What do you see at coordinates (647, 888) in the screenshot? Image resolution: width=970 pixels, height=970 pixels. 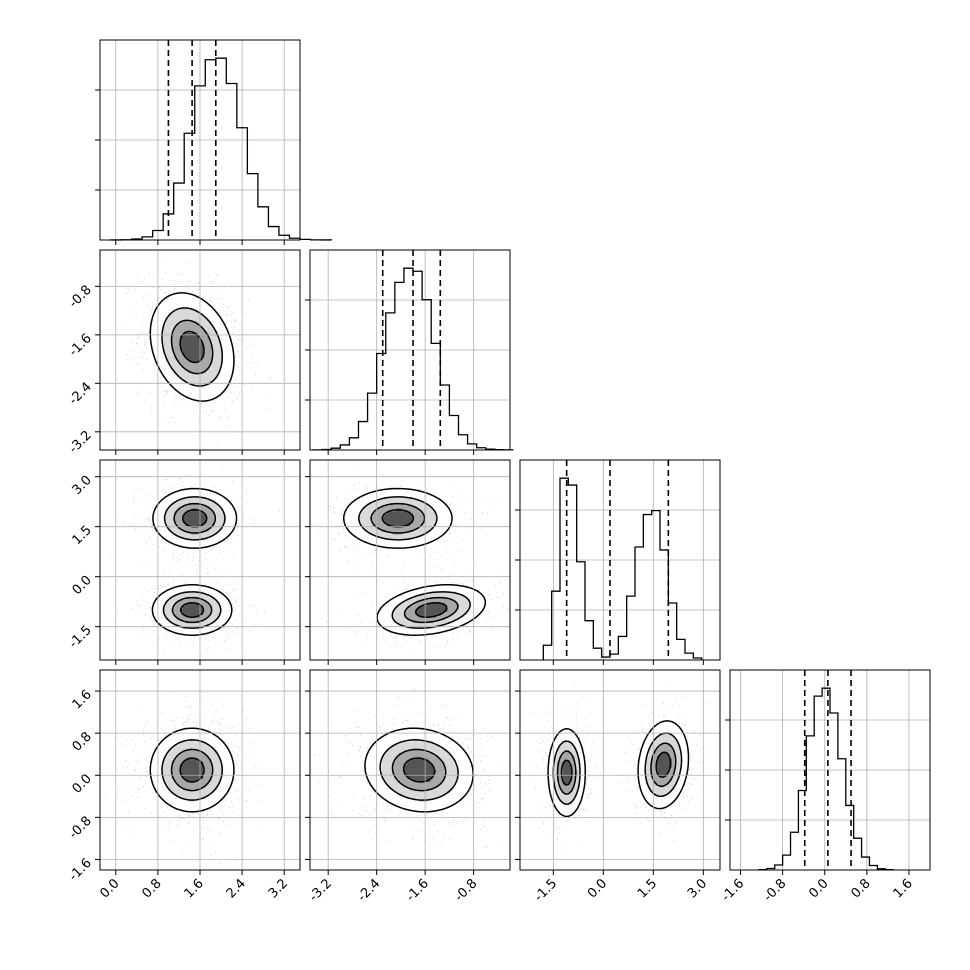 I see `x-tick-label: 1.5` at bounding box center [647, 888].